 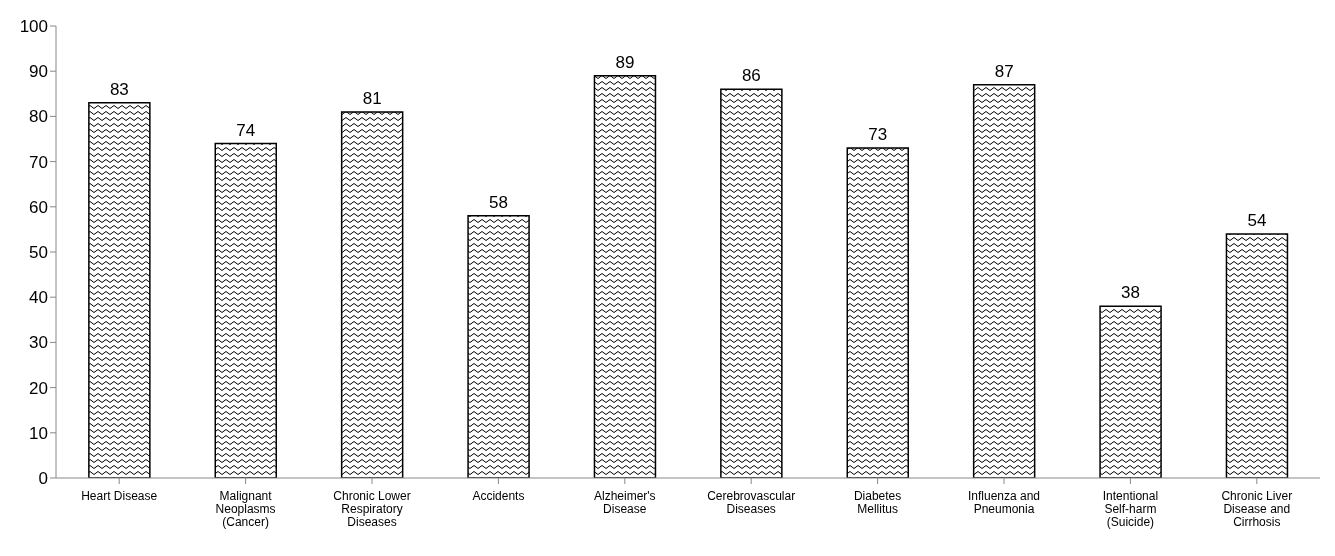 What do you see at coordinates (1004, 71) in the screenshot?
I see `data-label: 87` at bounding box center [1004, 71].